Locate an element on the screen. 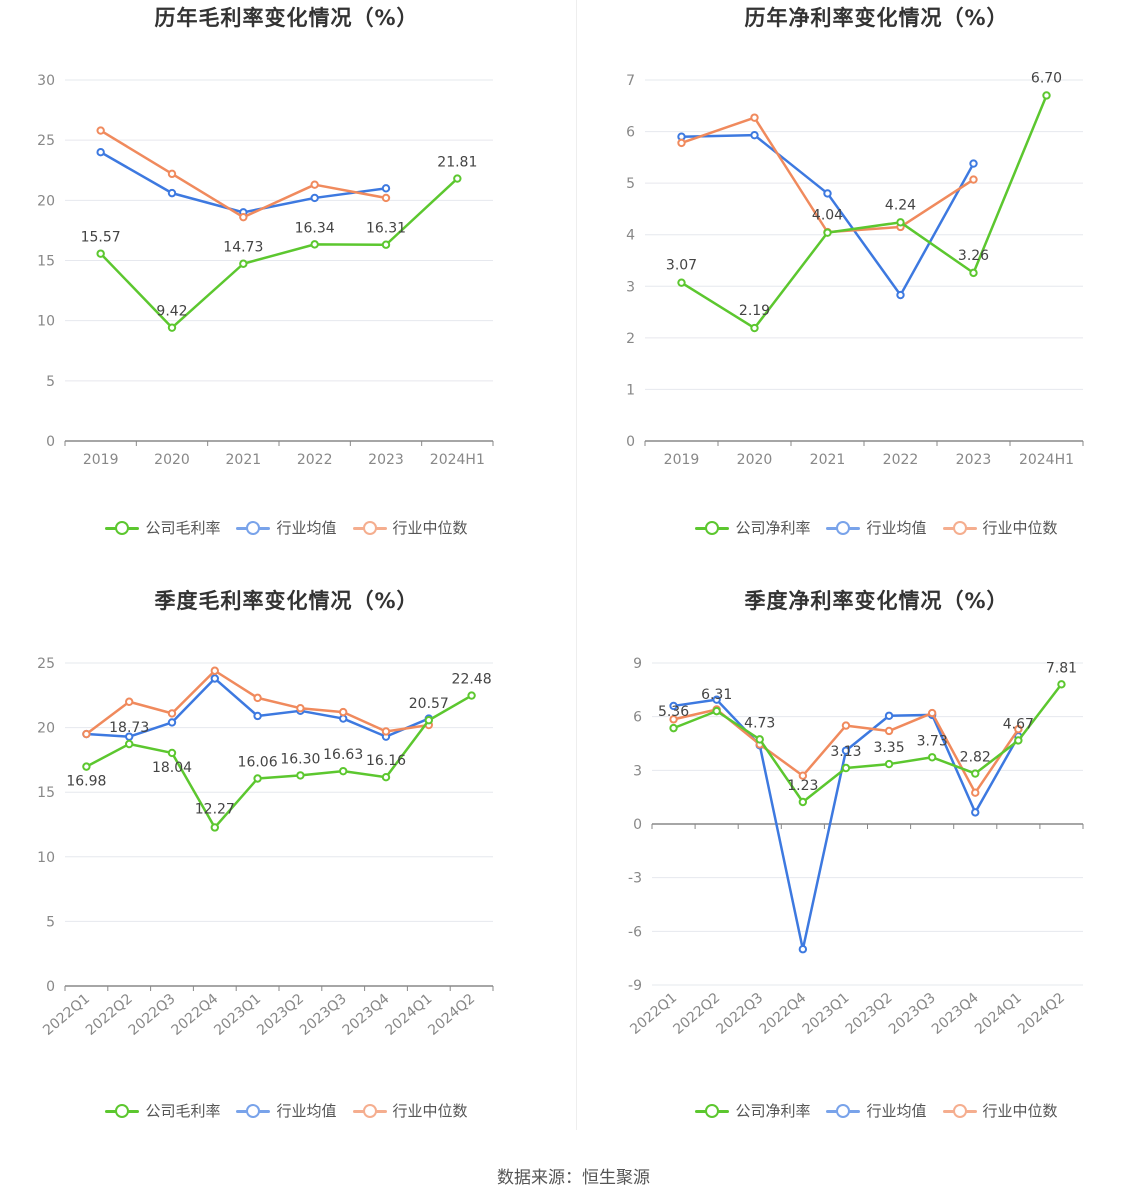 The height and width of the screenshot is (1202, 1147). panel-divider is located at coordinates (576, 565).